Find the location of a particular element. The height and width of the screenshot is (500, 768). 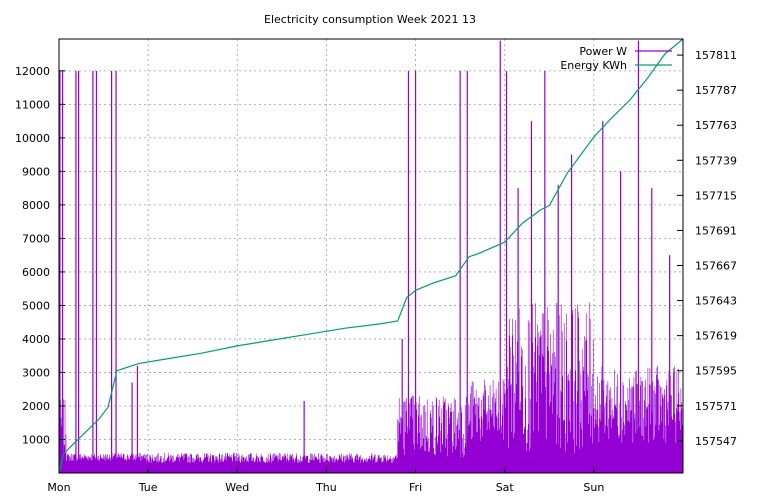

x-tick-label: Sun is located at coordinates (593, 487).